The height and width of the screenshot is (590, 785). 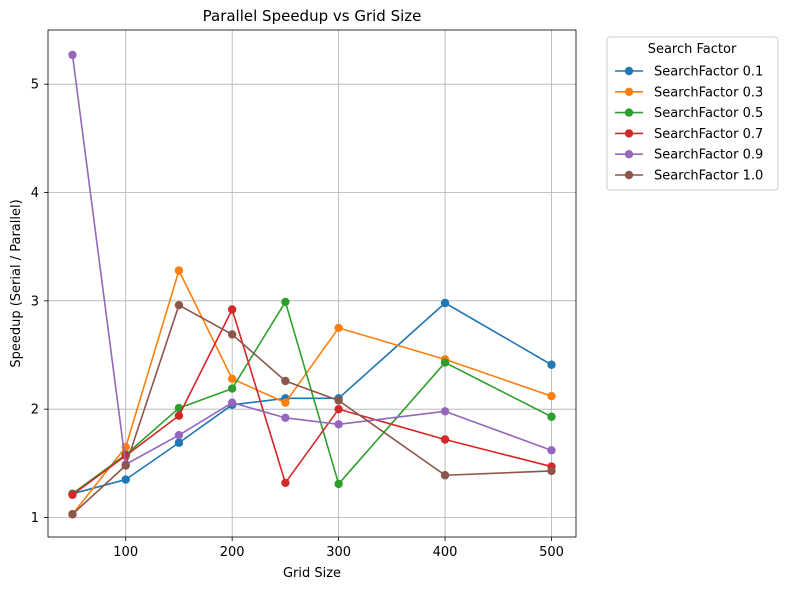 I want to click on legend-item: SearchFactor 1.0, so click(x=689, y=176).